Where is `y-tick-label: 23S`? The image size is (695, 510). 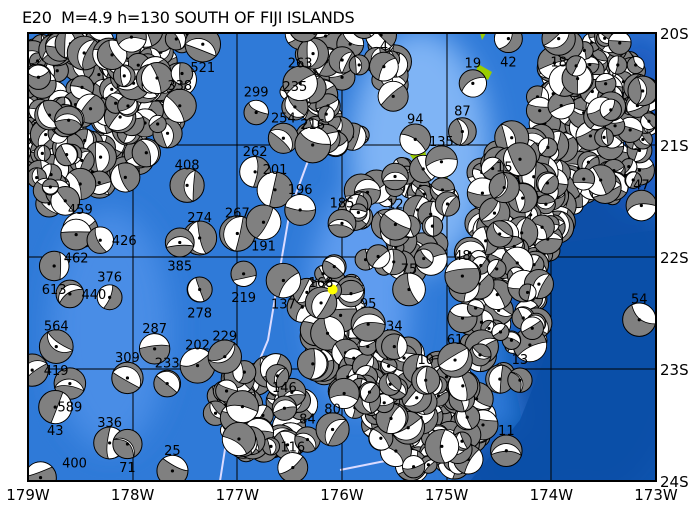 y-tick-label: 23S is located at coordinates (674, 370).